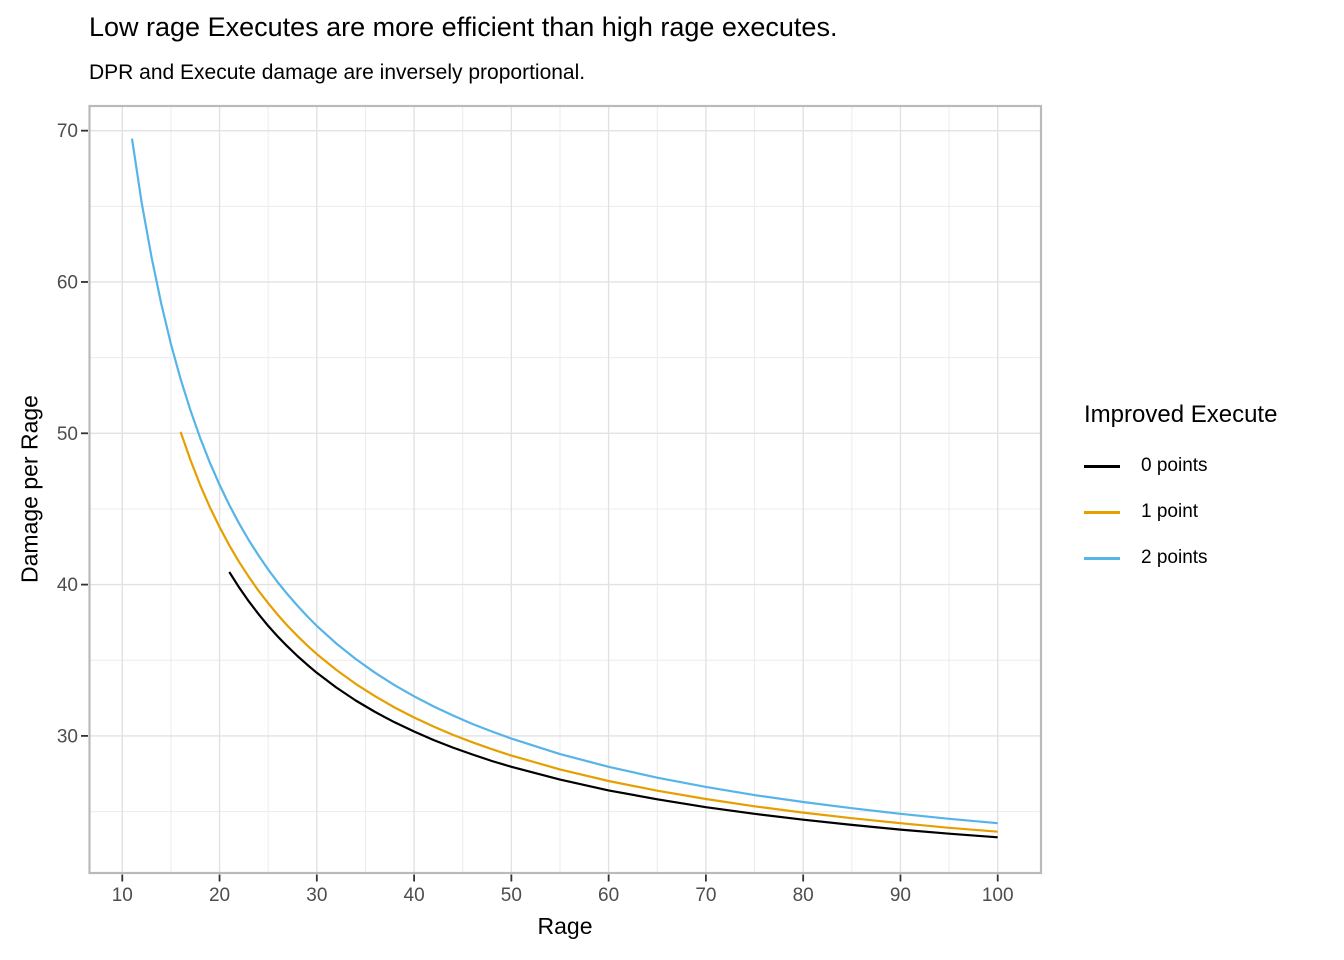 The width and height of the screenshot is (1344, 960). What do you see at coordinates (1170, 511) in the screenshot?
I see `legend-item-label: 1 point` at bounding box center [1170, 511].